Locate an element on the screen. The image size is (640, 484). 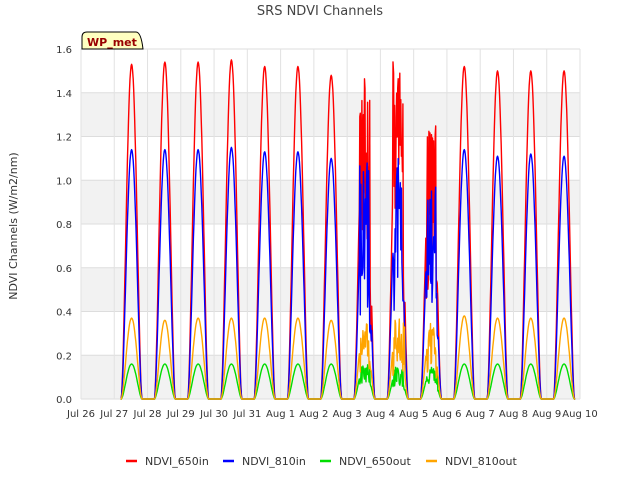
series-line-ndvi-810out is located at coordinates (348, 357).